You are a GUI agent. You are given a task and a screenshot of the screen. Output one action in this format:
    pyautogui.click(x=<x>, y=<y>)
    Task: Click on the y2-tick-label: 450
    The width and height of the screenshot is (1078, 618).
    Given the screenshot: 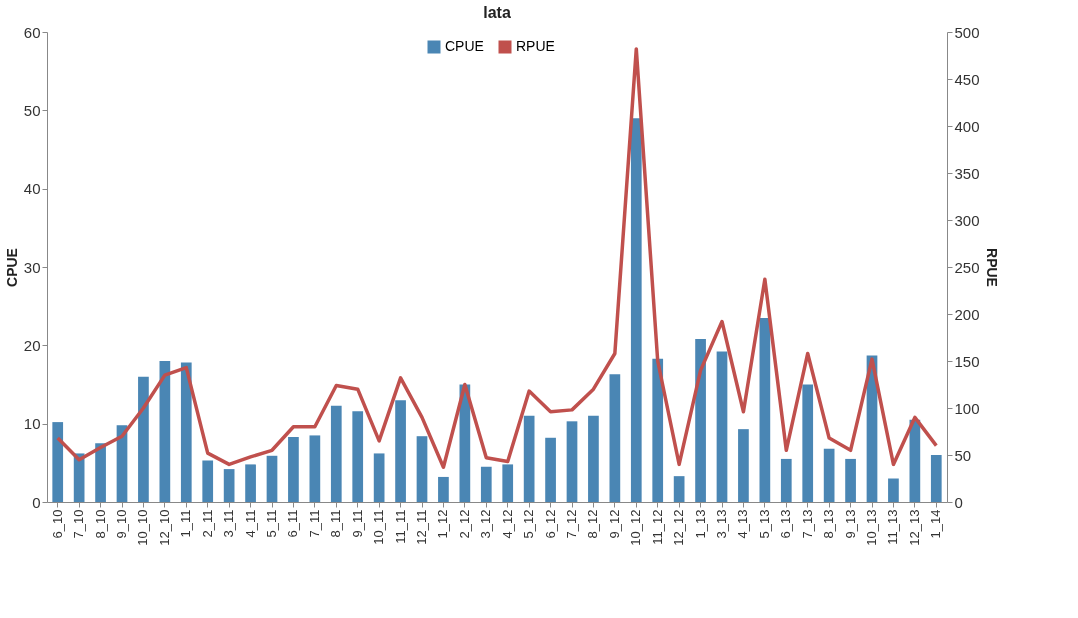 What is the action you would take?
    pyautogui.click(x=967, y=79)
    